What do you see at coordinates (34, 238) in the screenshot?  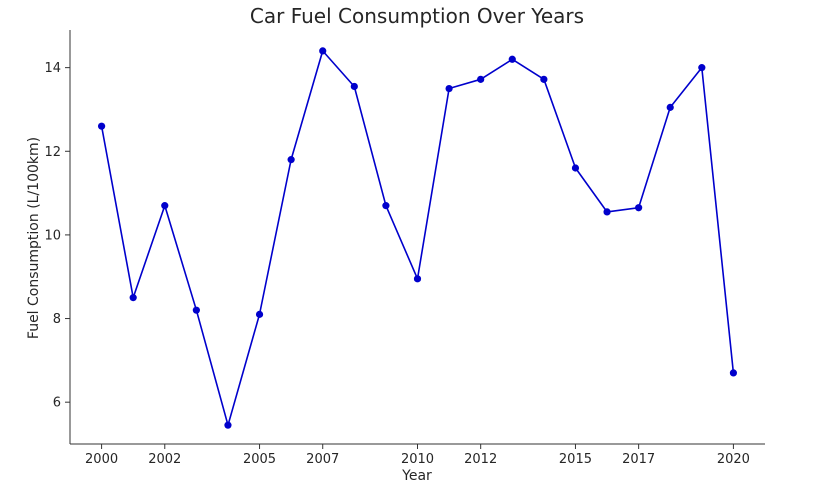 I see `y-axis-label: Fuel Consumption (L/100km)` at bounding box center [34, 238].